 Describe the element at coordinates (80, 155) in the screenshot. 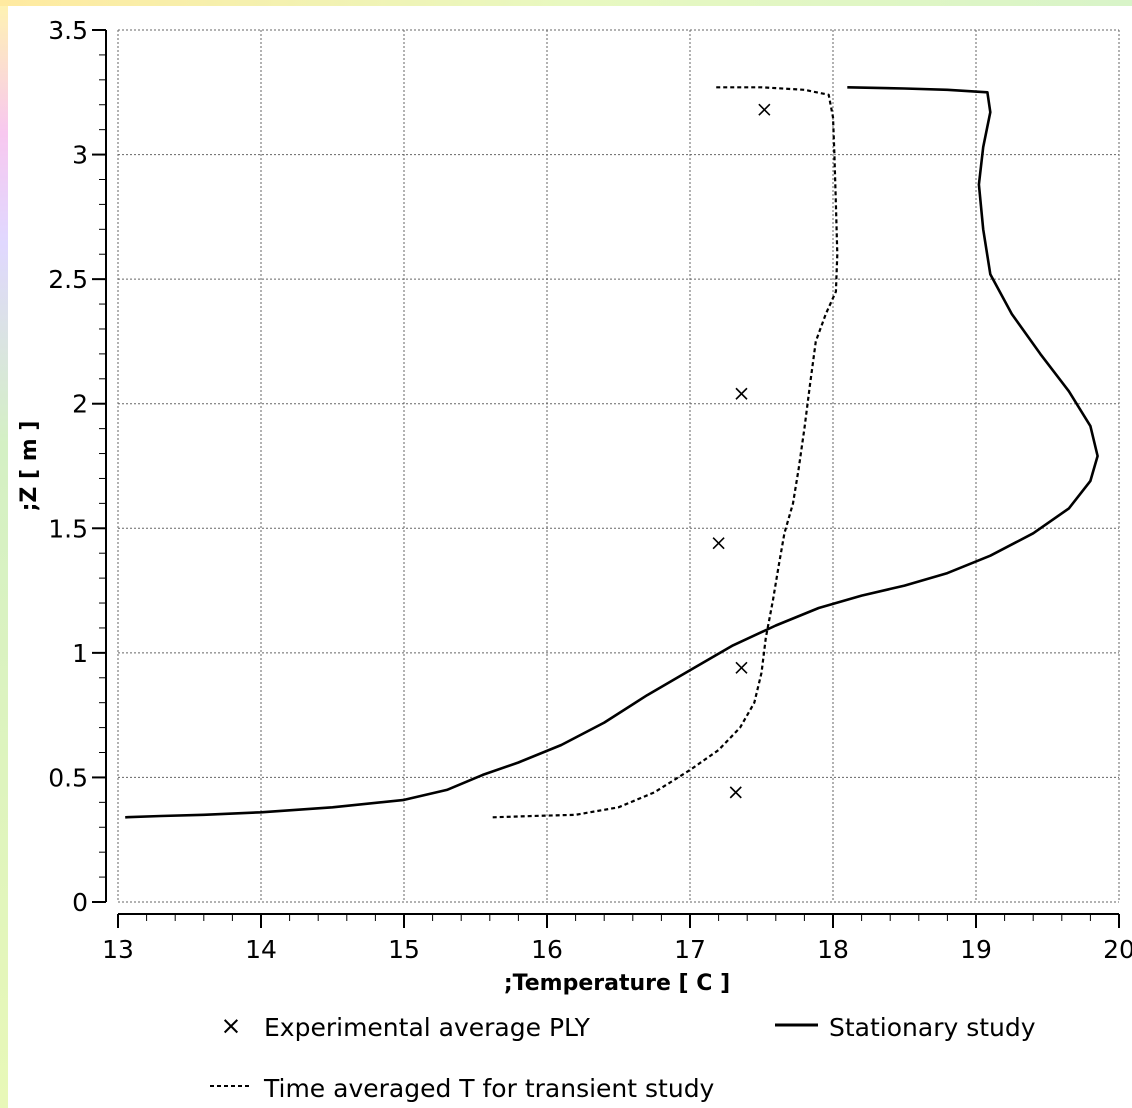

I see `y-tick-label: 3` at that location.